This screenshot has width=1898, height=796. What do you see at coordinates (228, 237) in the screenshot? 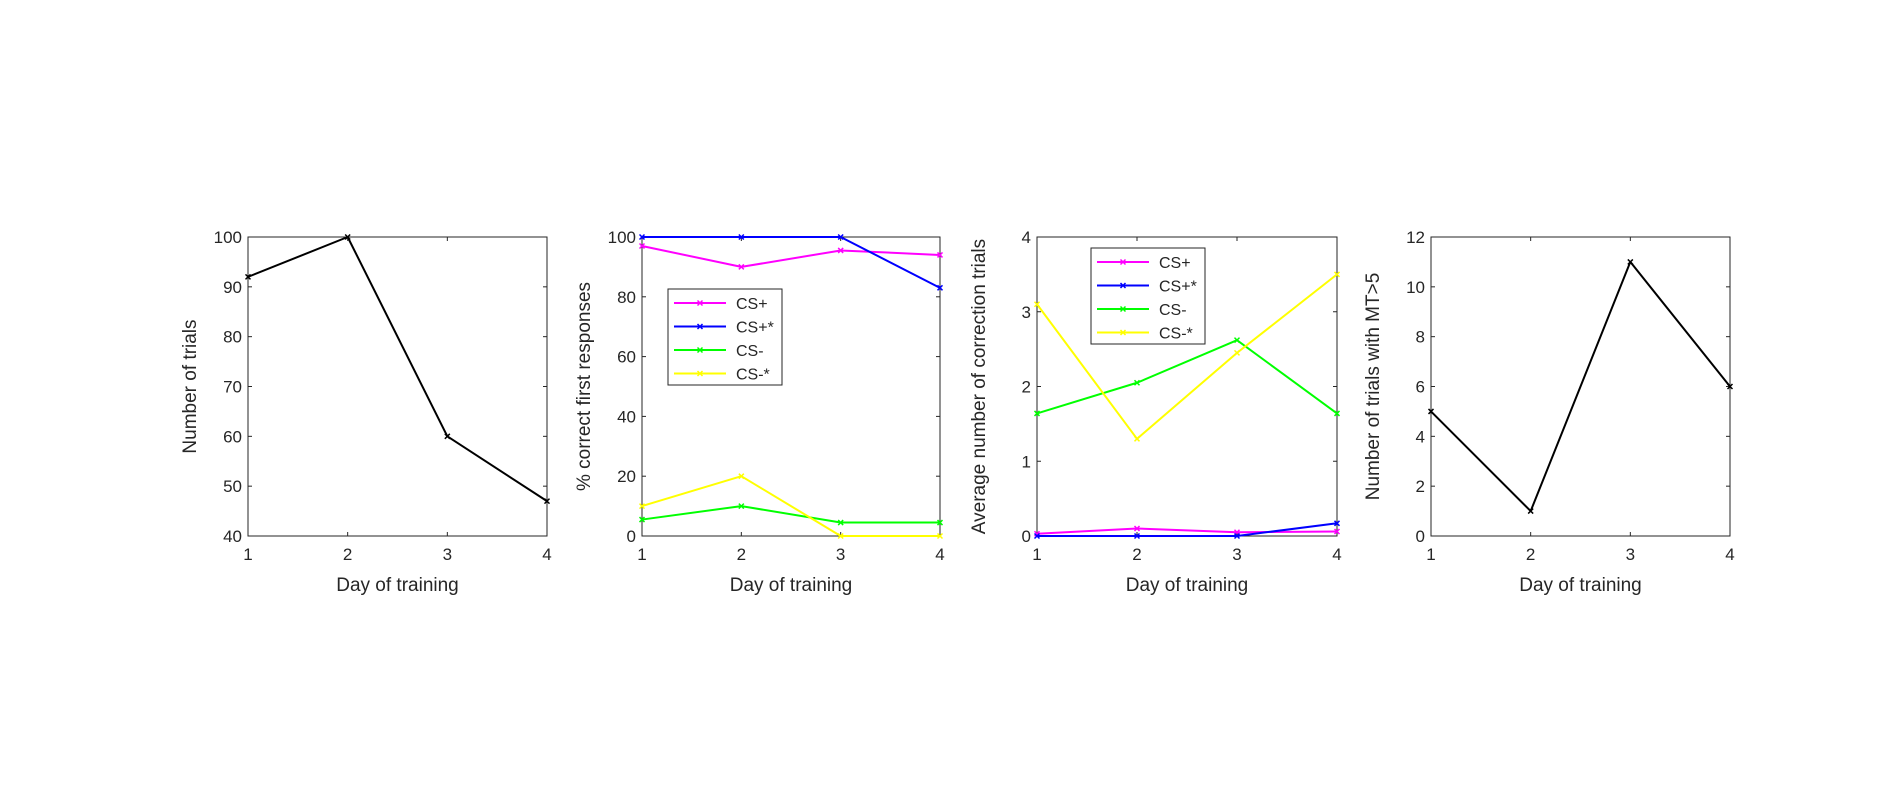
I see `y-tick-label: 100` at bounding box center [228, 237].